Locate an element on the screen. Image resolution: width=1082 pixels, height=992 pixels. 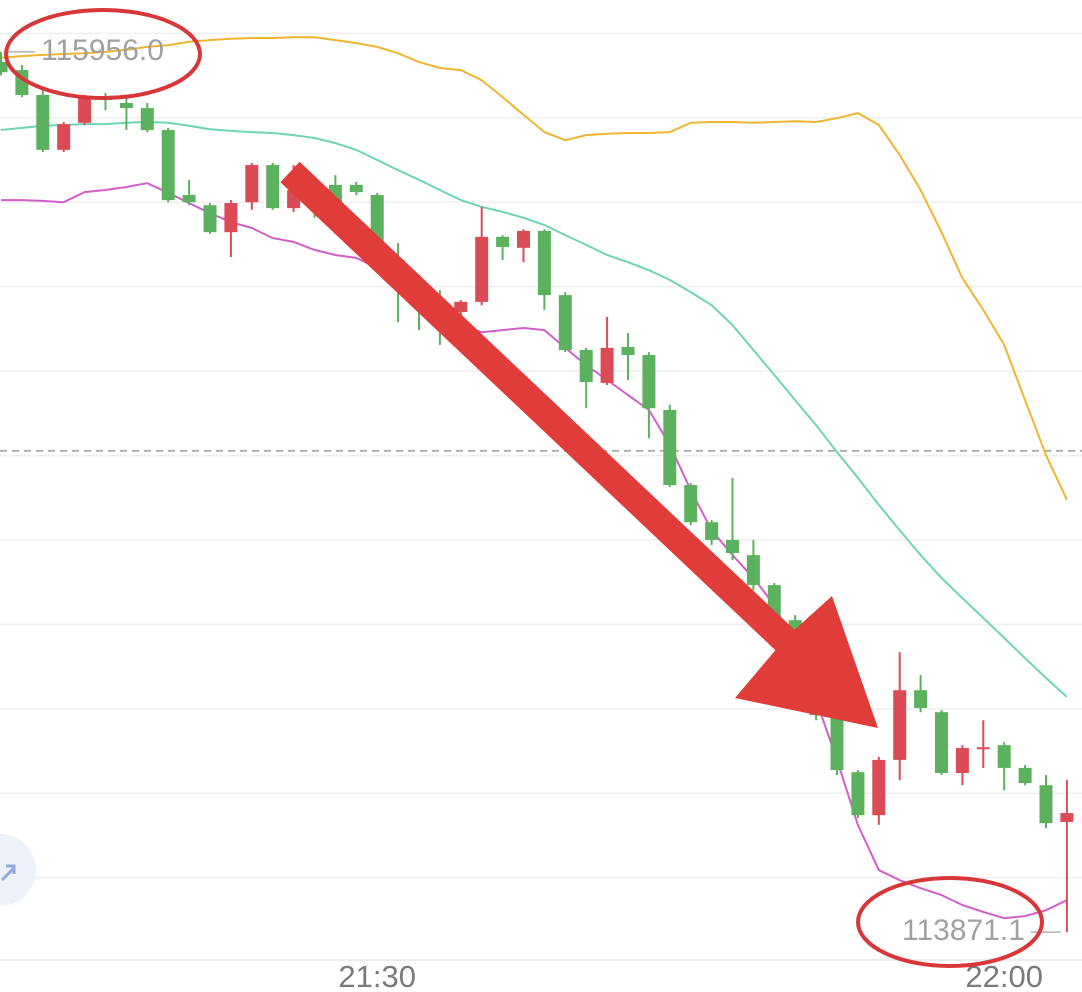
annotation-label: 113871.1 is located at coordinates (963, 930).